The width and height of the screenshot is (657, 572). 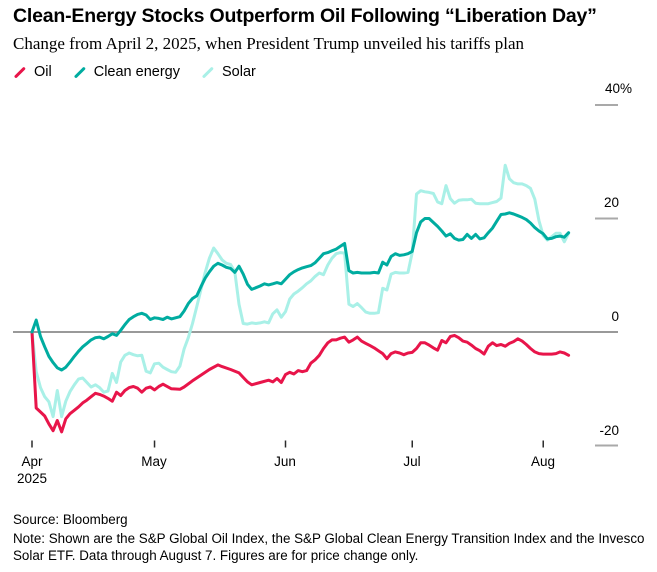 I want to click on legend-item-clean-energy: Clean energy, so click(x=126, y=72).